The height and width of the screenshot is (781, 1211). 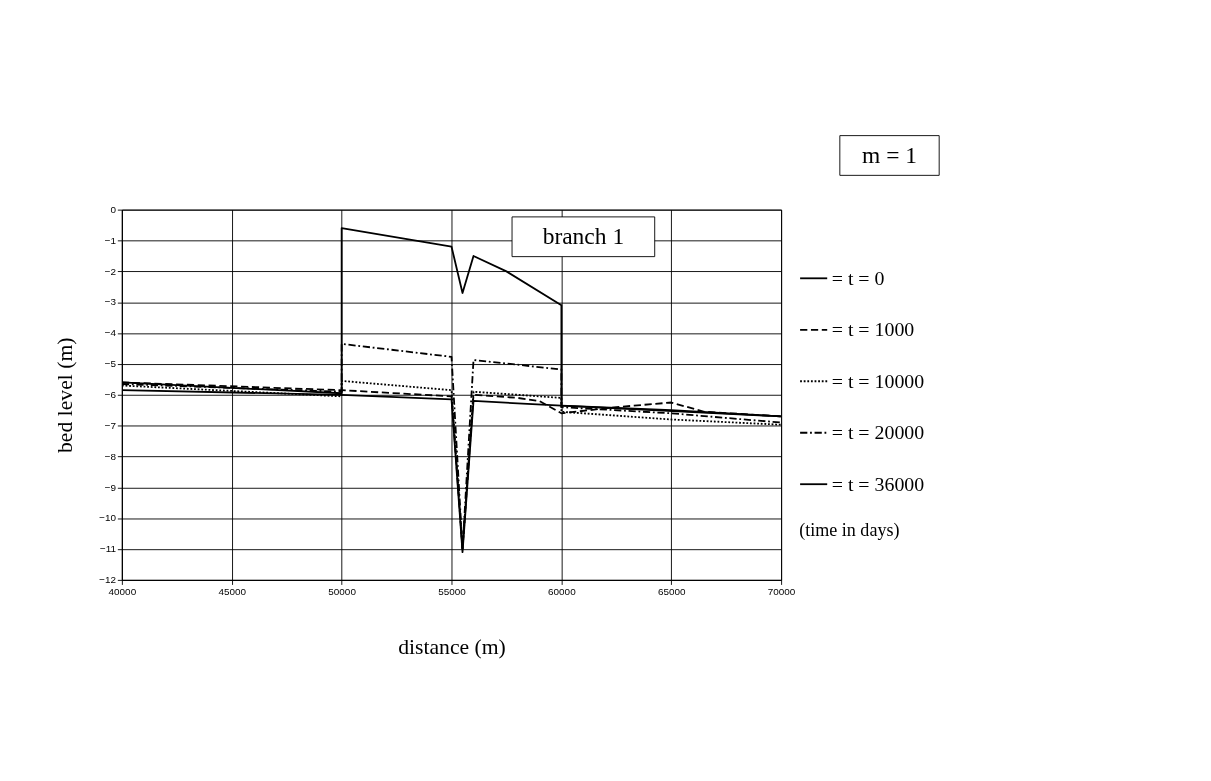 What do you see at coordinates (878, 432) in the screenshot?
I see `legend-label: = t = 20000` at bounding box center [878, 432].